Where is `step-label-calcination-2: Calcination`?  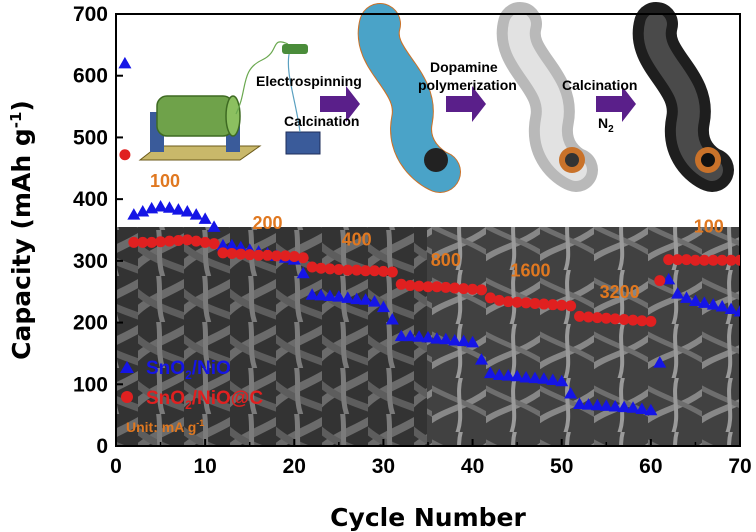
step-label-calcination-2: Calcination is located at coordinates (599, 85).